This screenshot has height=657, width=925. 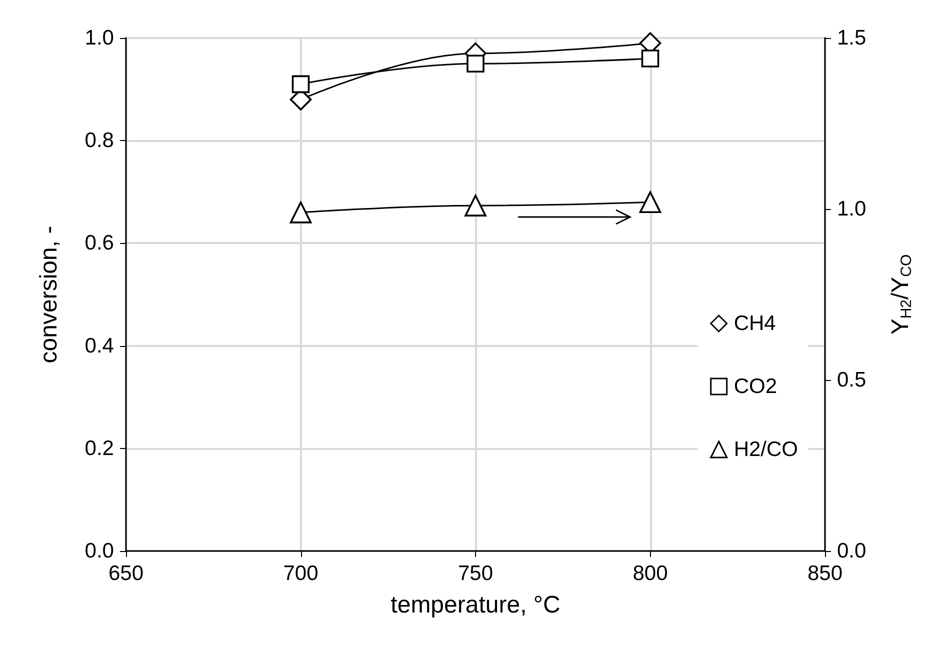 I want to click on x-tick-label: 850, so click(x=825, y=573).